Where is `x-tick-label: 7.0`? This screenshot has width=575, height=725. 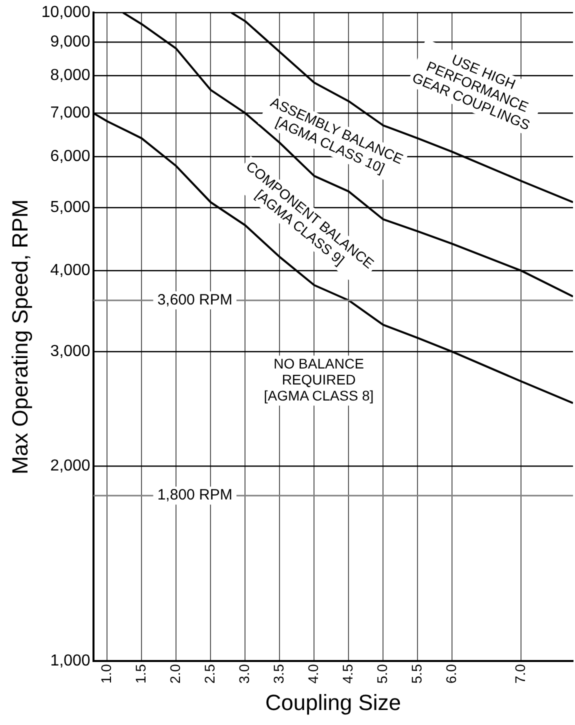 x-tick-label: 7.0 is located at coordinates (520, 674).